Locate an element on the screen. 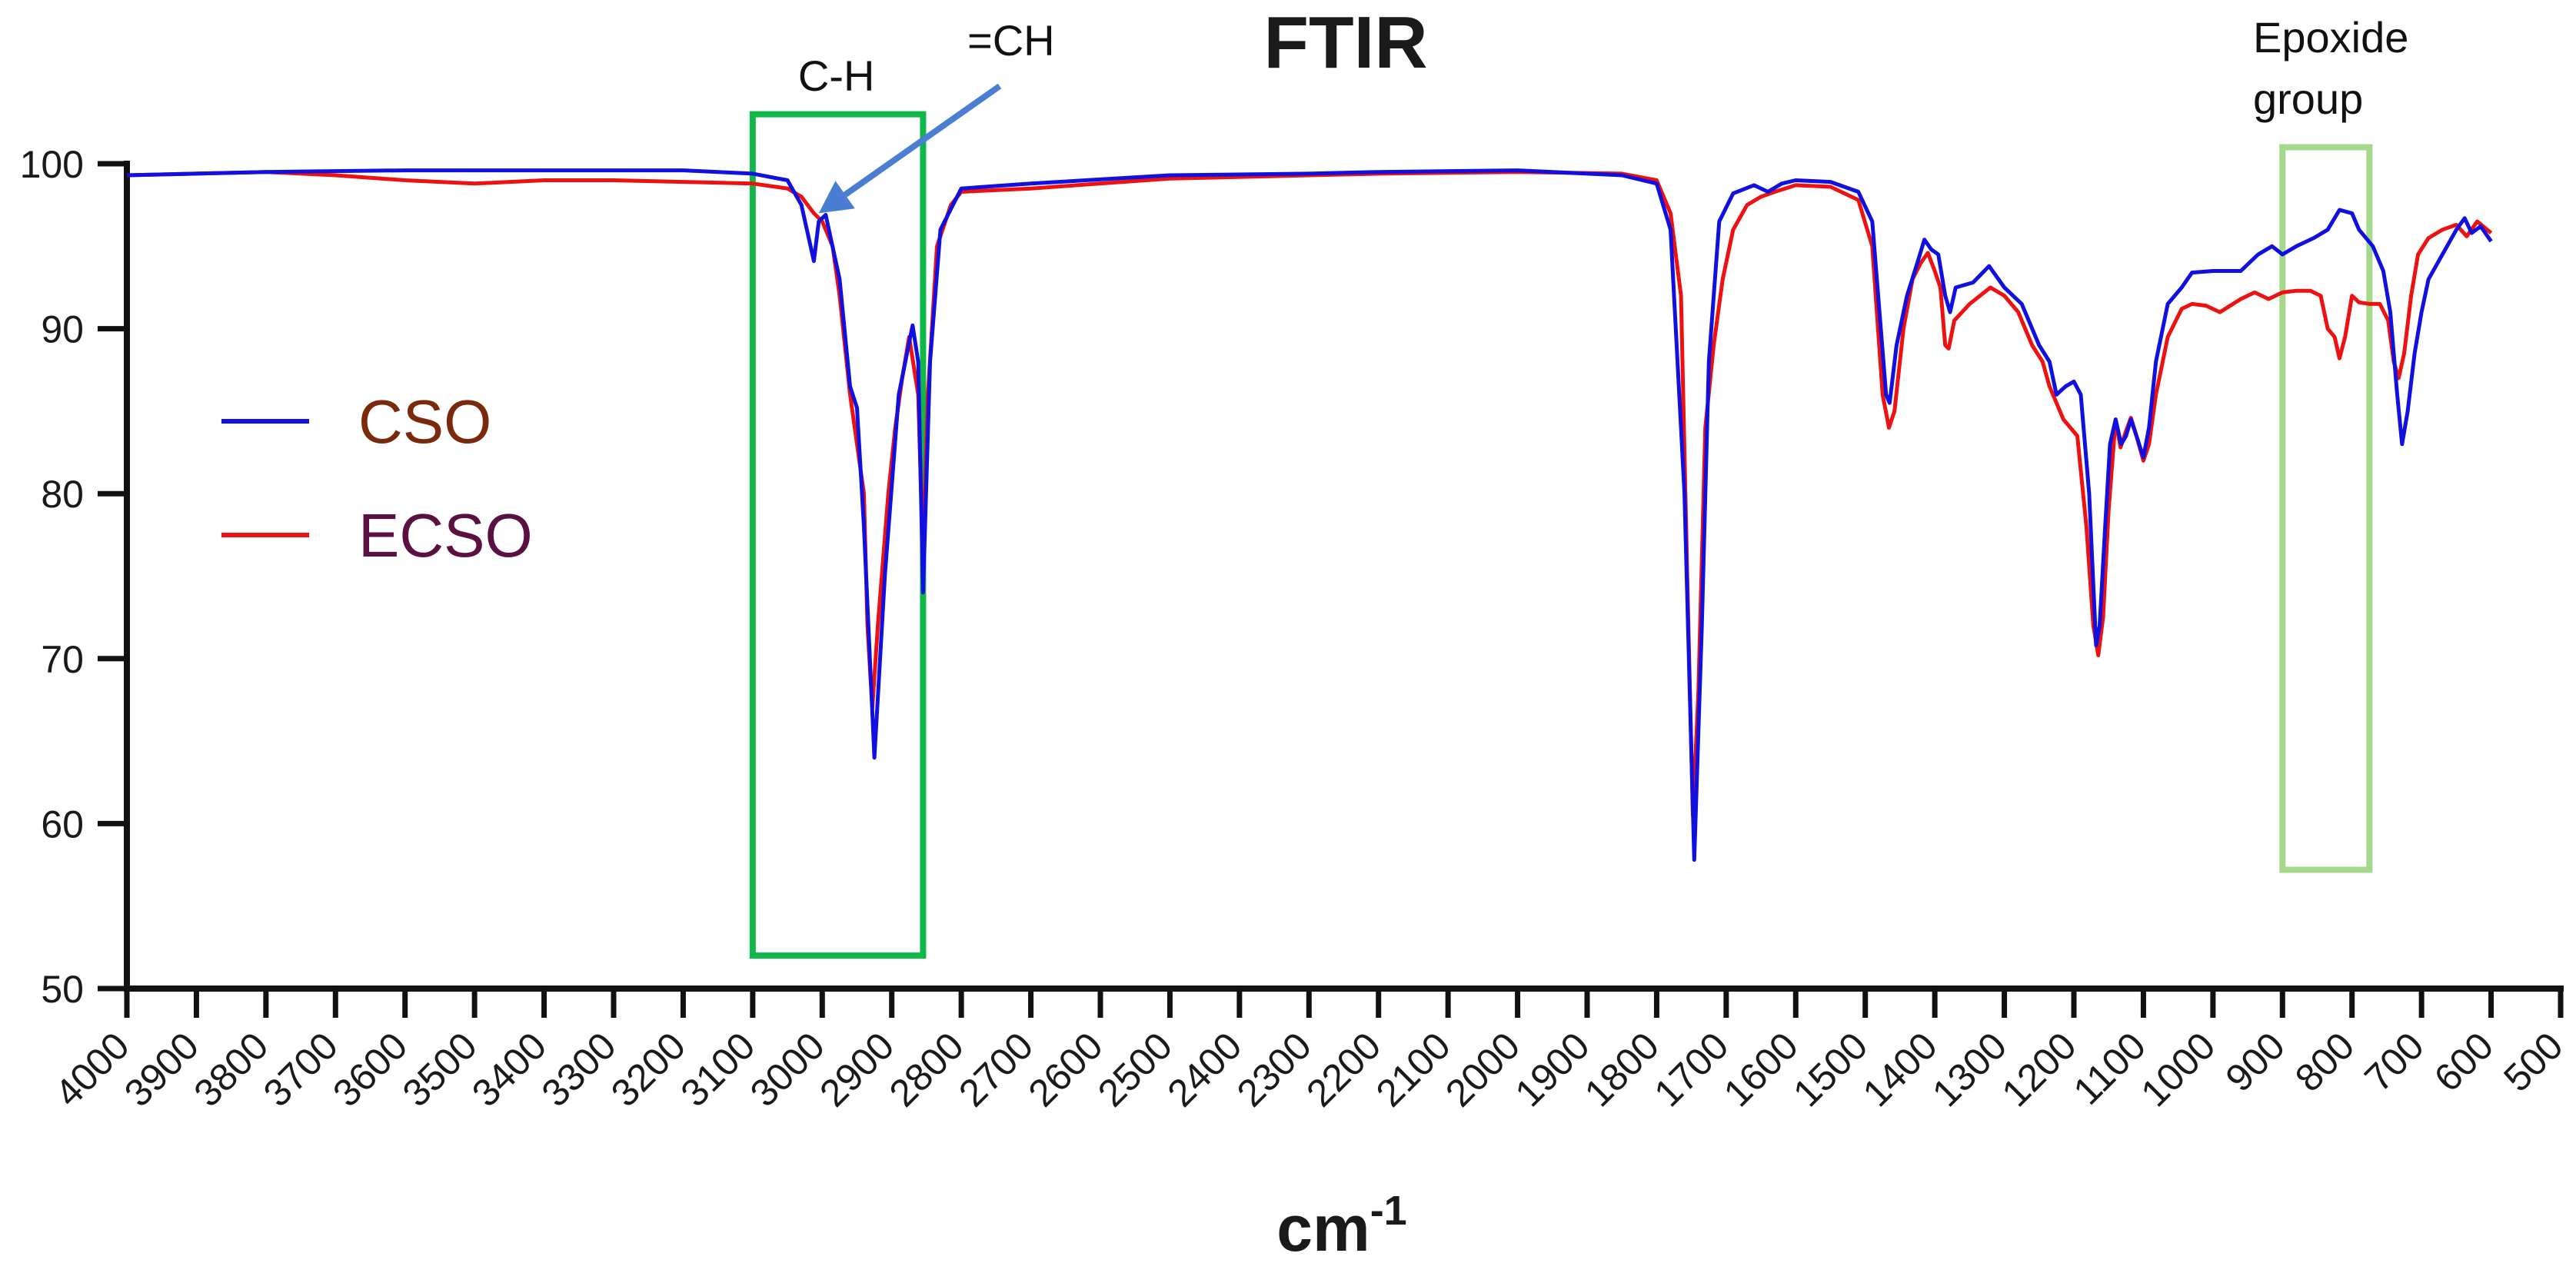 This screenshot has width=2576, height=1273. epoxide-annotation-label-line1: Epoxide is located at coordinates (2330, 37).